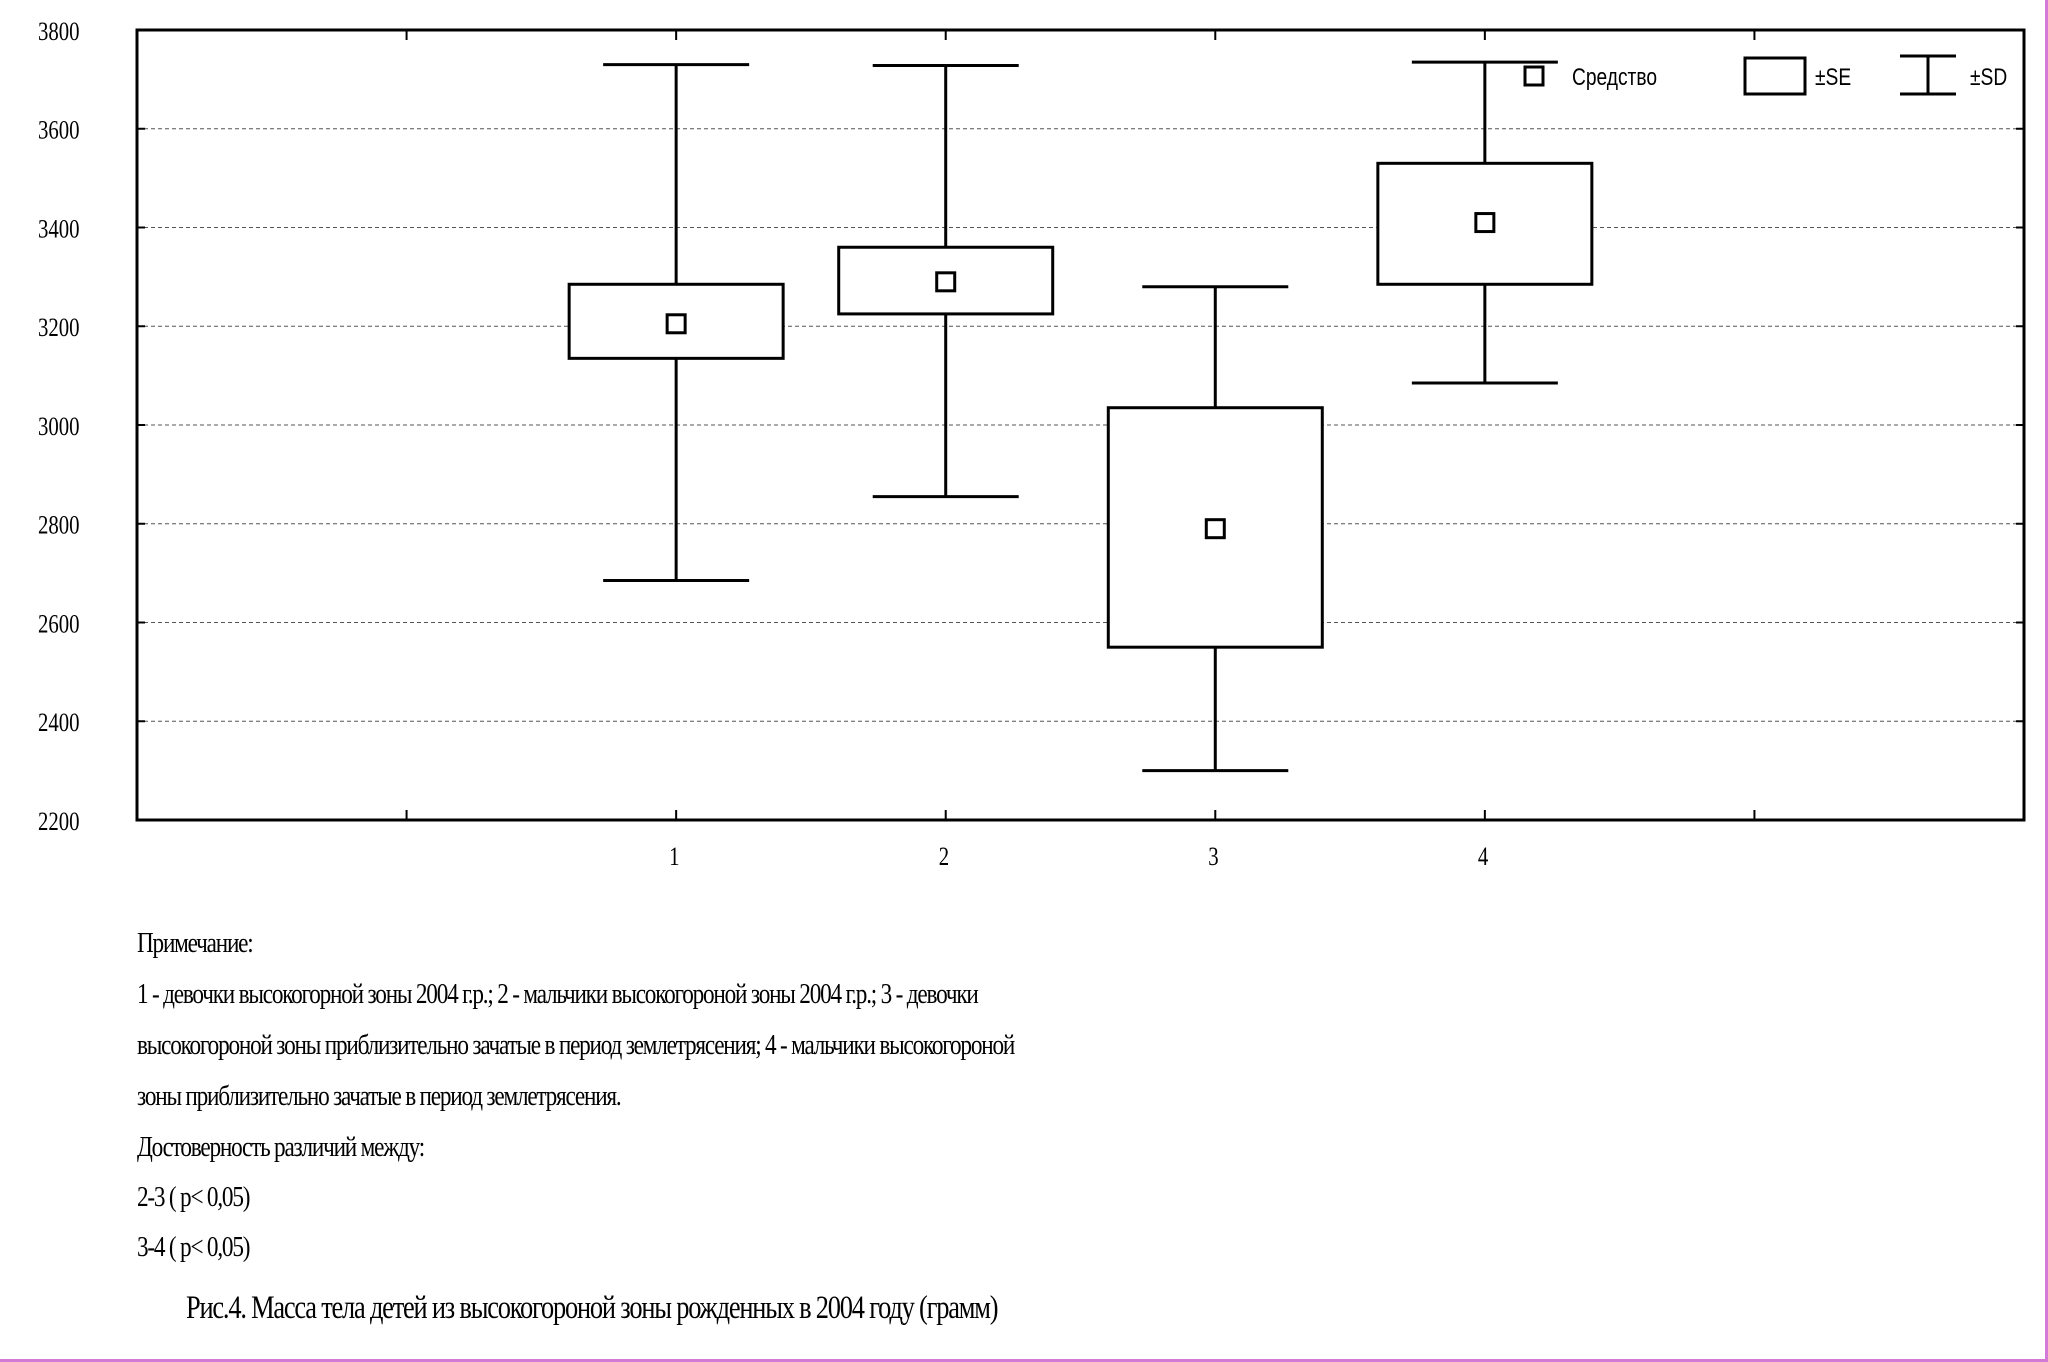  What do you see at coordinates (1534, 76) in the screenshot?
I see `legend-mean-symbol` at bounding box center [1534, 76].